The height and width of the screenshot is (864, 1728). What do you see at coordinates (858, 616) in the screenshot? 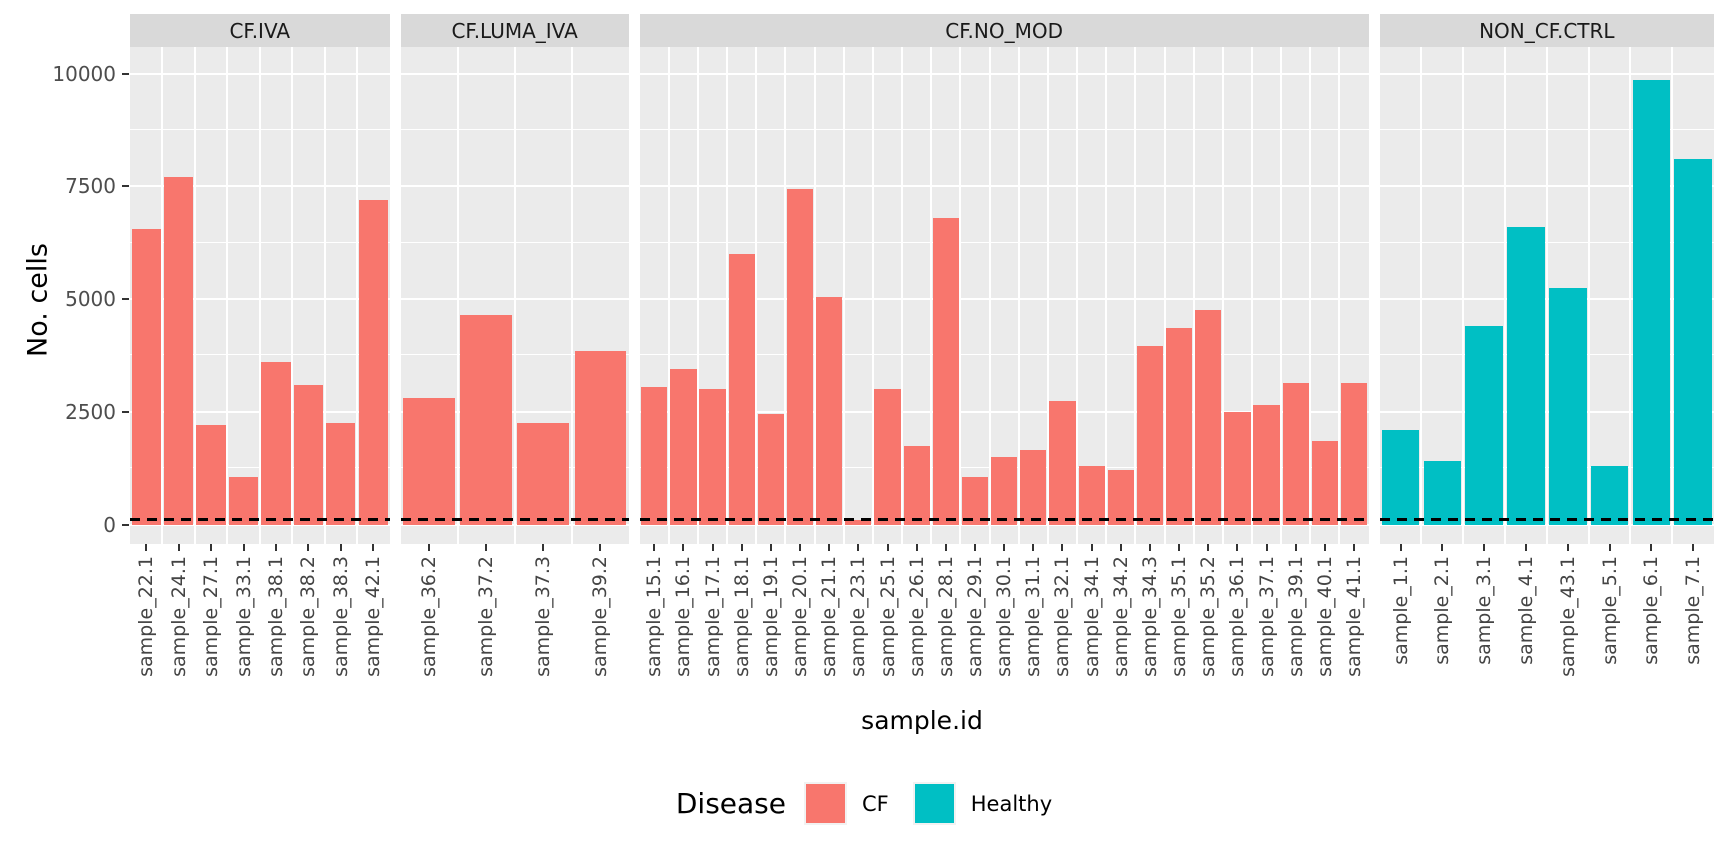
I see `x-tick-label: sample_23.1` at bounding box center [858, 616].